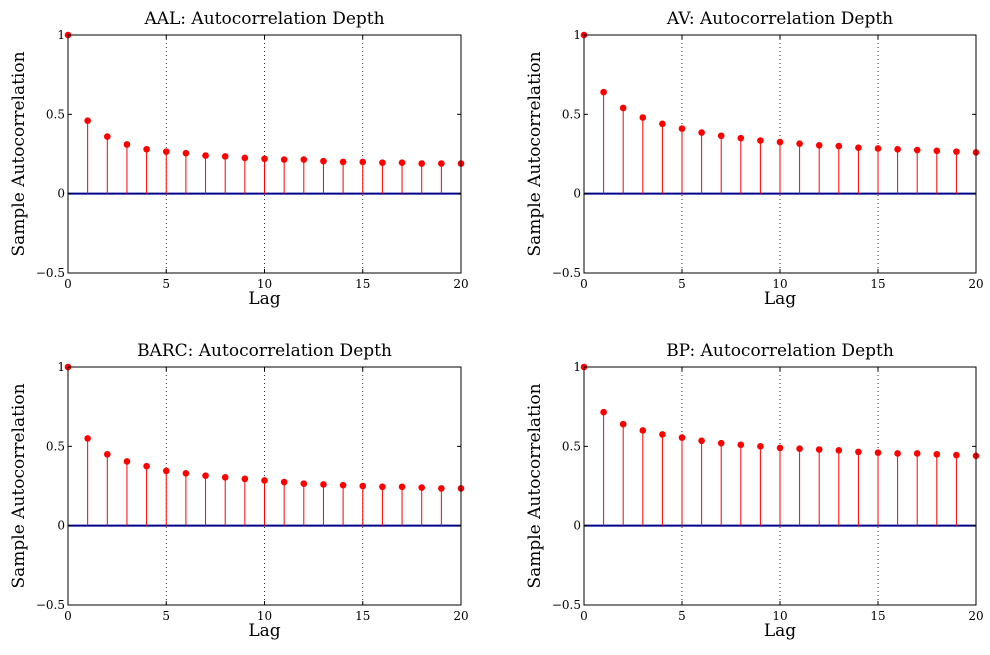 Image resolution: width=990 pixels, height=655 pixels. What do you see at coordinates (263, 19) in the screenshot?
I see `chart-title: AAL: Autocorrelation Depth` at bounding box center [263, 19].